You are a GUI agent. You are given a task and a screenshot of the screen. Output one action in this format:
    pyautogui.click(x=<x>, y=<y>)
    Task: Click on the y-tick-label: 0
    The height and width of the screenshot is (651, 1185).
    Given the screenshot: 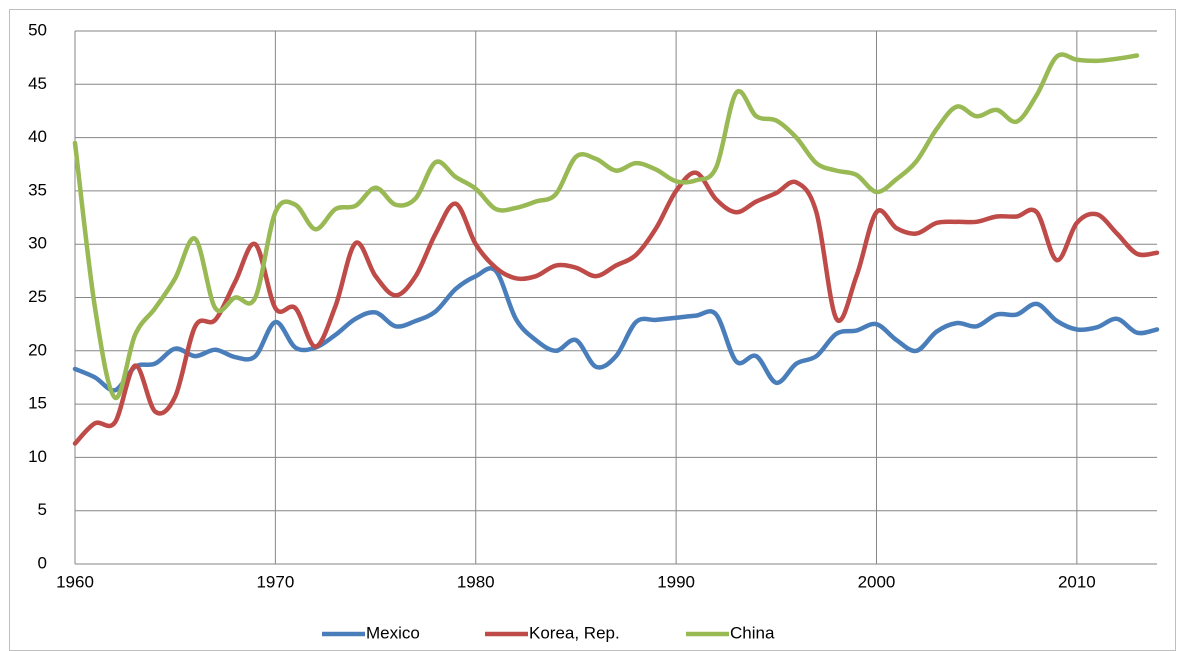 What is the action you would take?
    pyautogui.click(x=42, y=562)
    